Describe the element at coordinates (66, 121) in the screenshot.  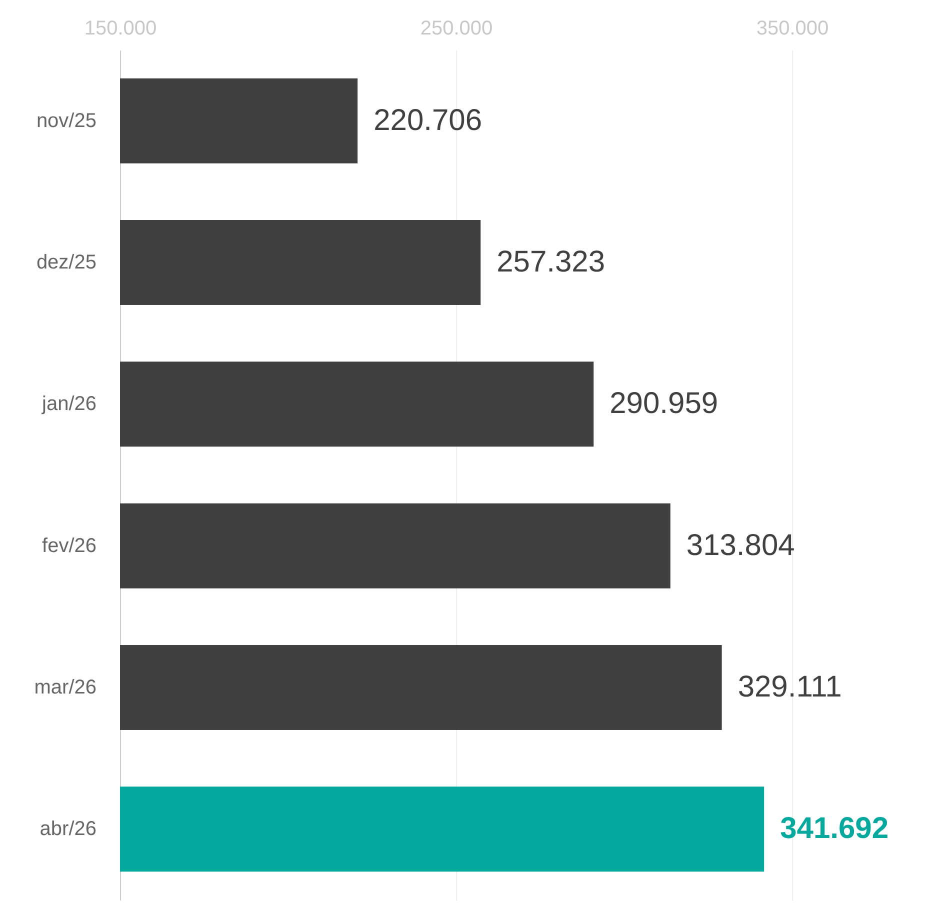
I see `y-tick-label: nov/25` at that location.